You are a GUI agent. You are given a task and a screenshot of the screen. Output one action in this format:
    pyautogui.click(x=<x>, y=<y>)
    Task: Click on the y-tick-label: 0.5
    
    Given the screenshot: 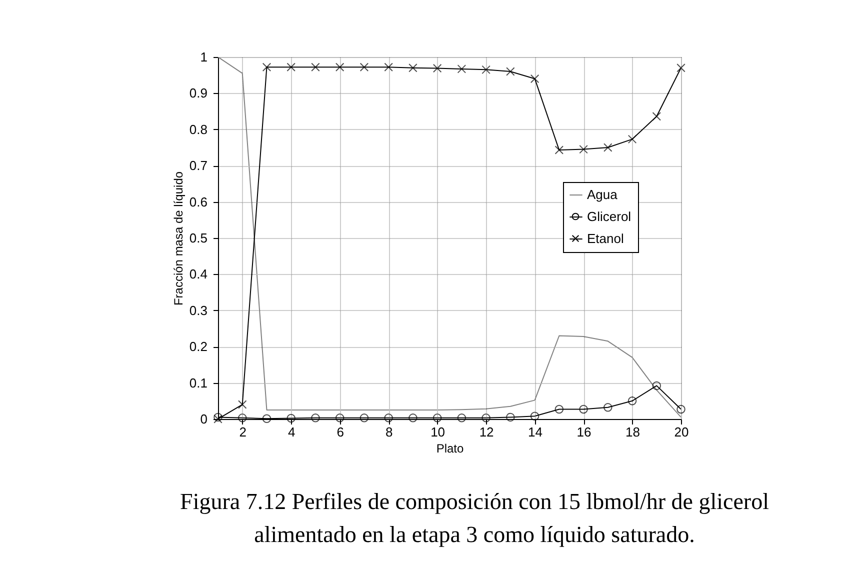 What is the action you would take?
    pyautogui.click(x=198, y=238)
    